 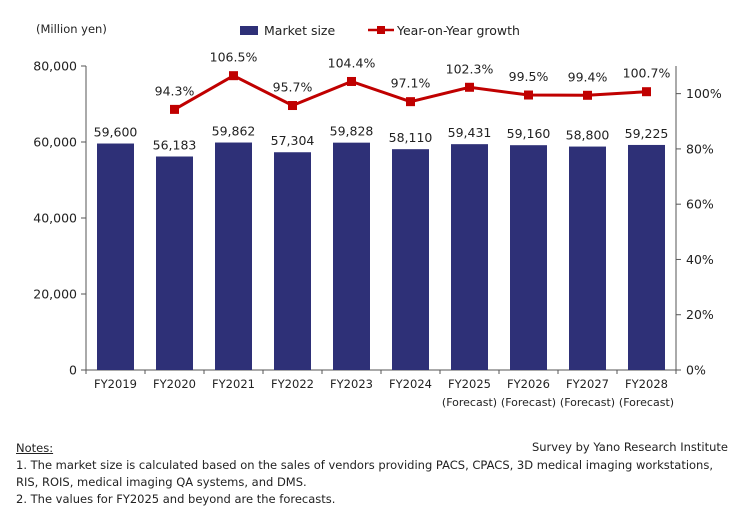 I want to click on x-tick-label: FY2023, so click(x=351, y=384).